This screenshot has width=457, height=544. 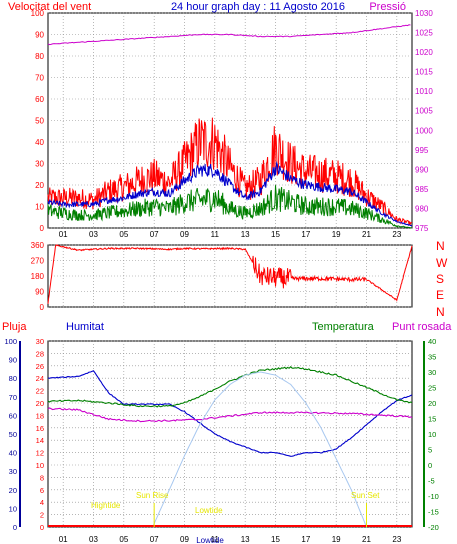 What do you see at coordinates (40, 403) in the screenshot?
I see `rain-tick-label: 20` at bounding box center [40, 403].